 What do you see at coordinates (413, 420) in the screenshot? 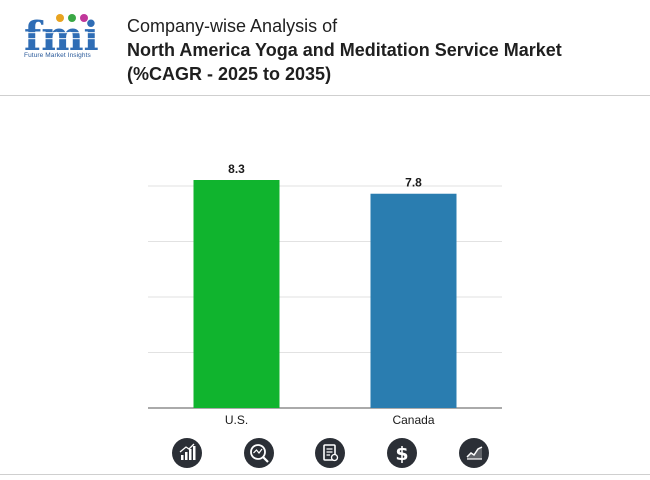
I see `x-tick-label: Canada` at bounding box center [413, 420].